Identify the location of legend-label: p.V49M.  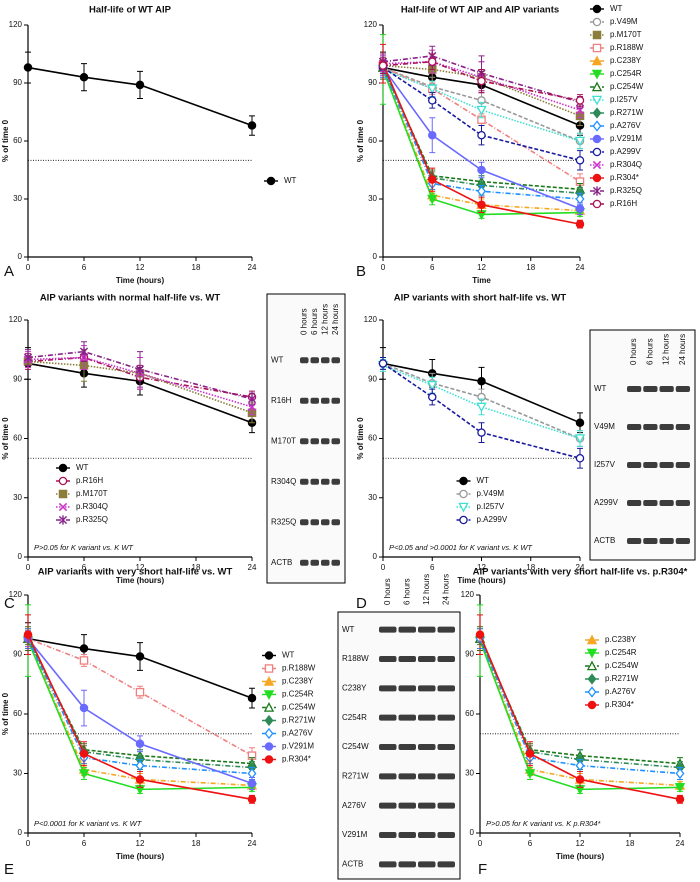
(624, 21).